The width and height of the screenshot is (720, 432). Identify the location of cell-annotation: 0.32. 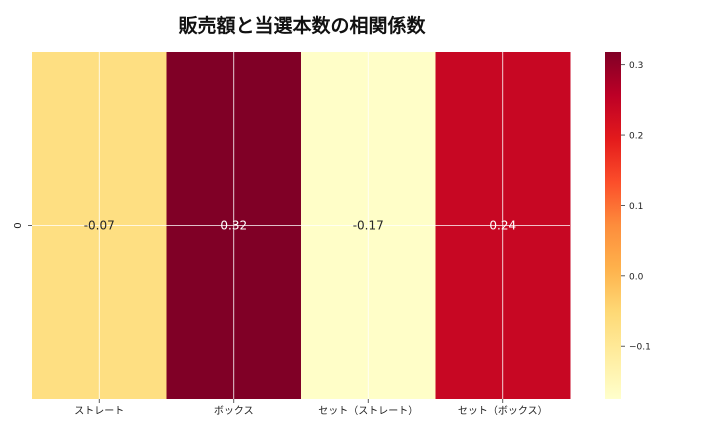
(233, 226).